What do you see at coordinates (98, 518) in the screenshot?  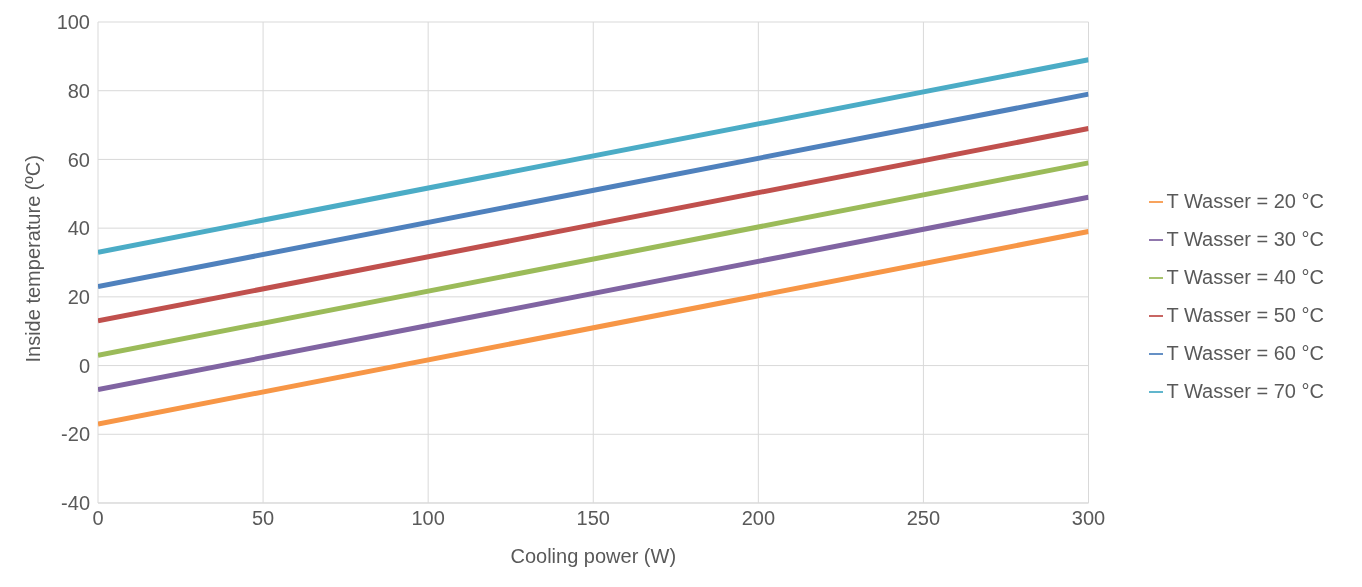 I see `x-tick-label: 0` at bounding box center [98, 518].